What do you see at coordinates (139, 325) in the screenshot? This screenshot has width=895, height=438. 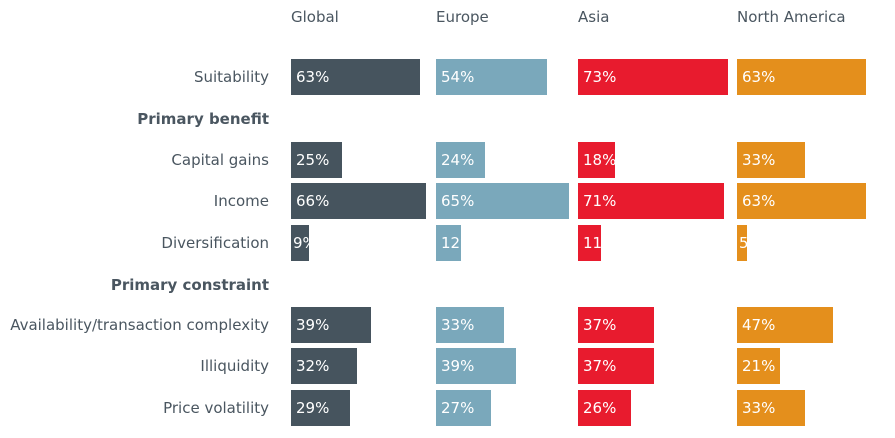 I see `category-label: Availability/transaction complexity` at bounding box center [139, 325].